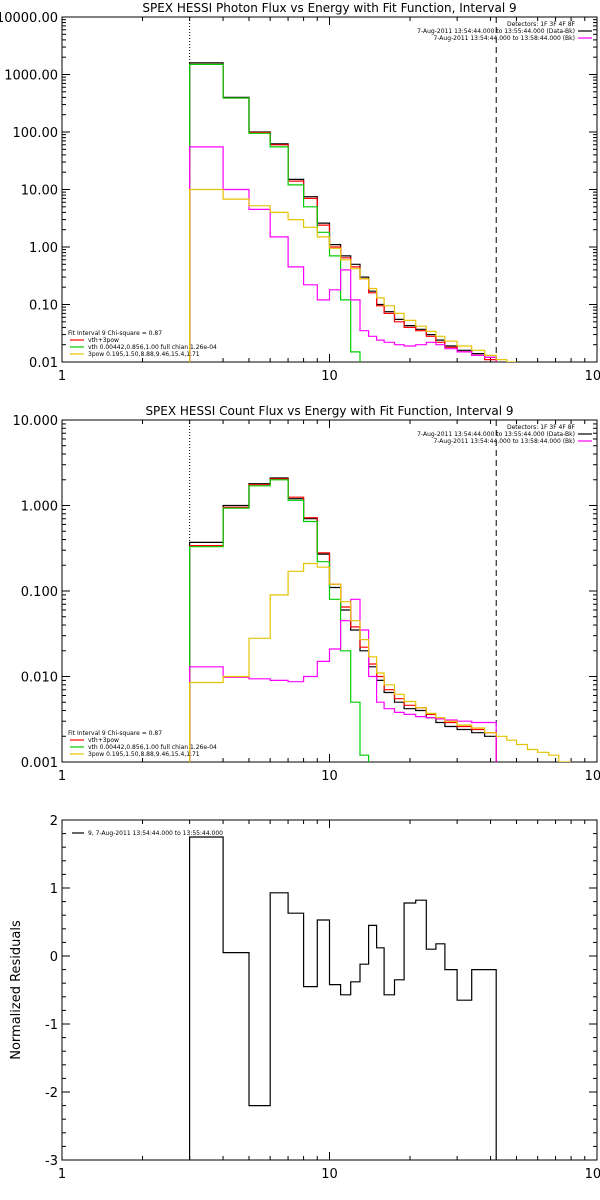 The image size is (600, 1200). I want to click on y-tick-label: 2, so click(54, 821).